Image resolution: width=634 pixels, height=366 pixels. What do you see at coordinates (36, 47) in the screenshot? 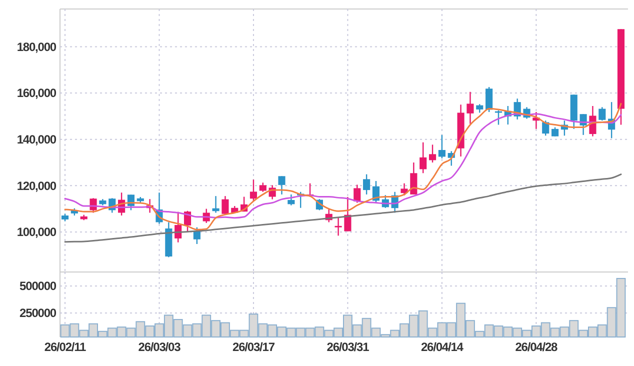
I see `y-tick-label: 180,000` at bounding box center [36, 47].